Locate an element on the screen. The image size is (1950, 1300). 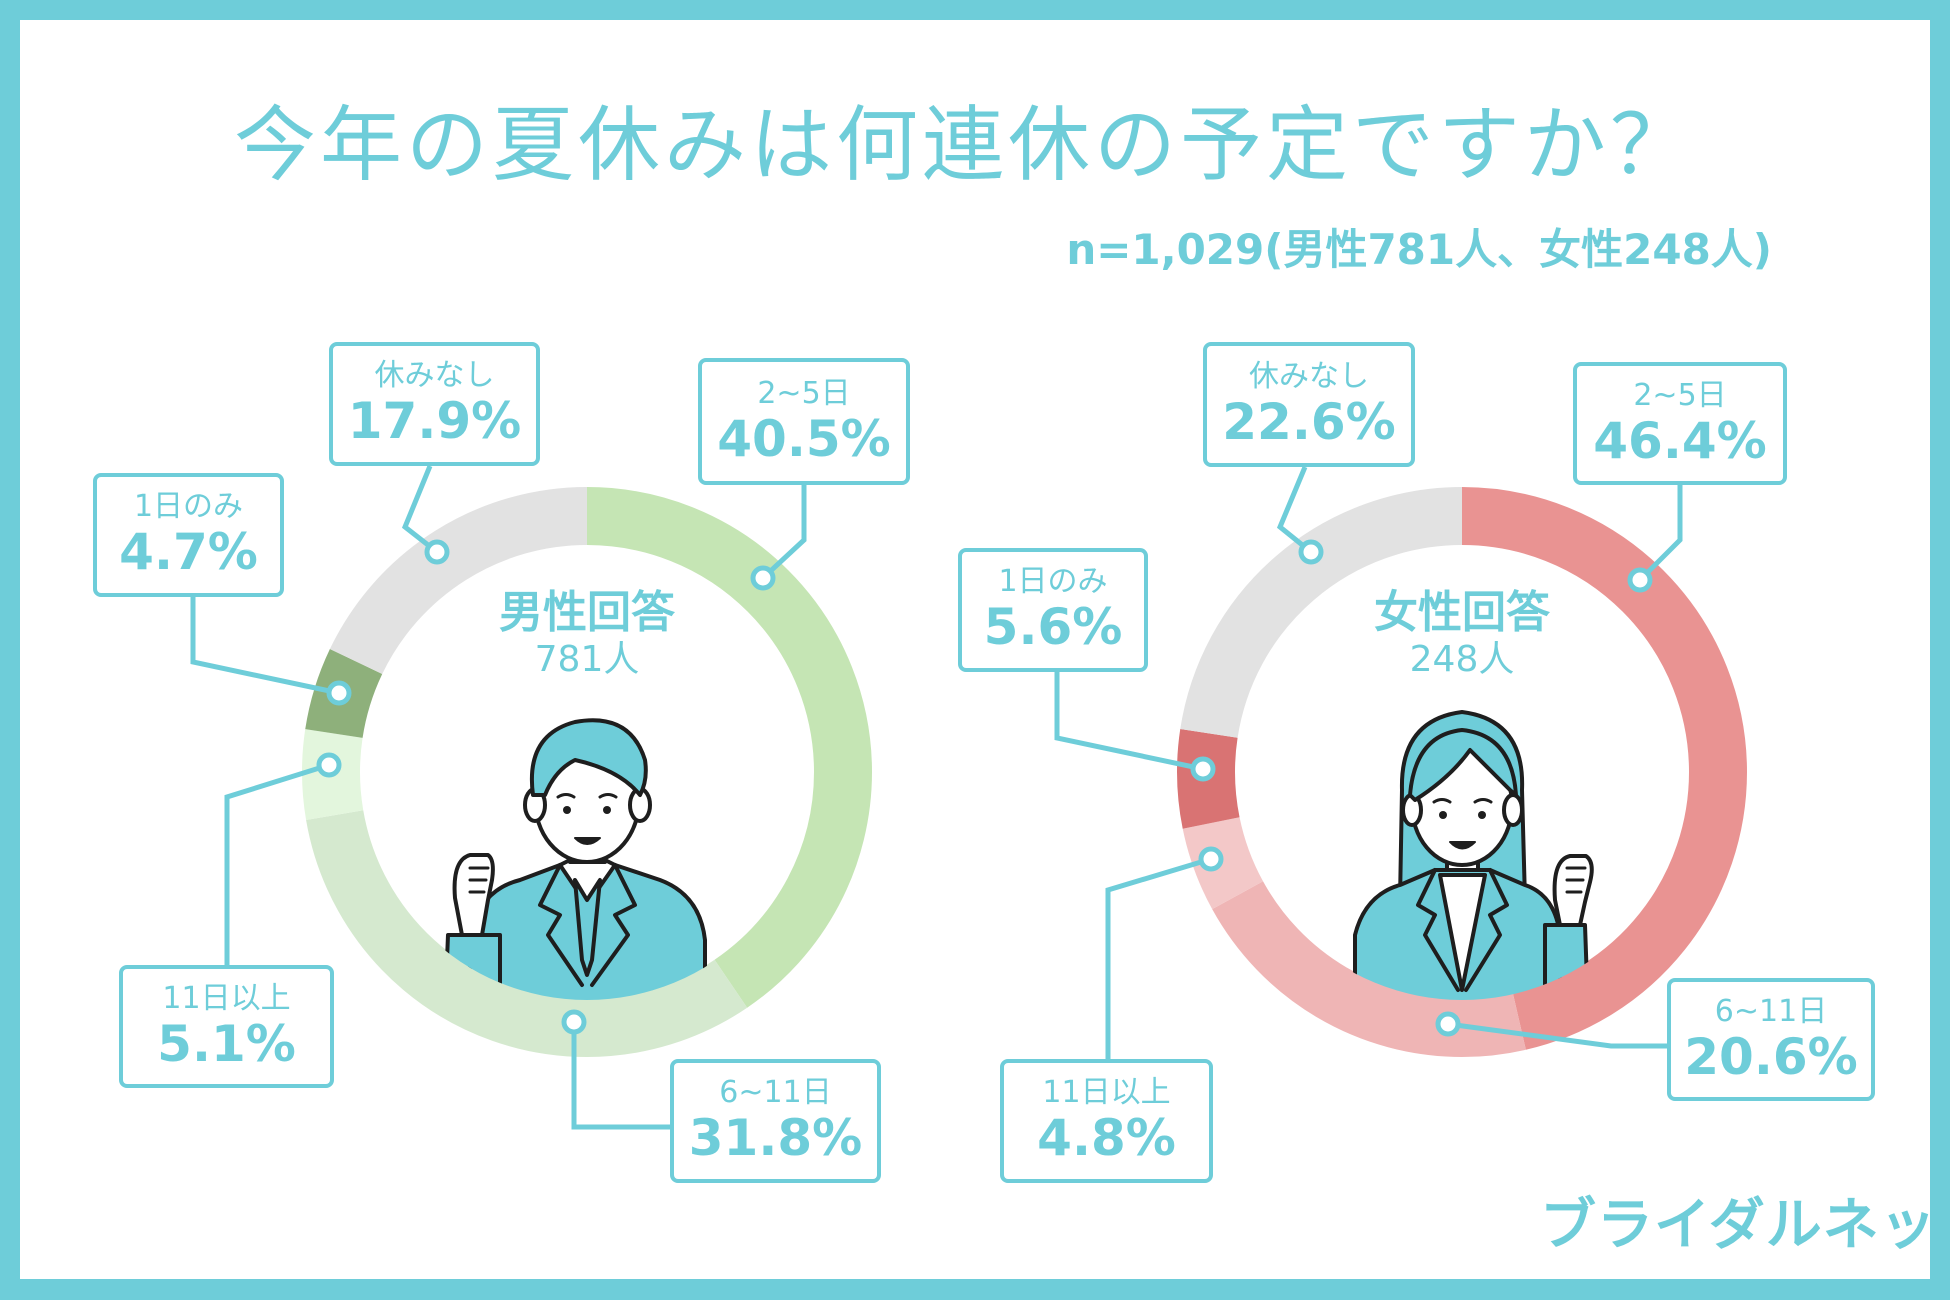
male-segment-6-11-days is located at coordinates (587, 772).